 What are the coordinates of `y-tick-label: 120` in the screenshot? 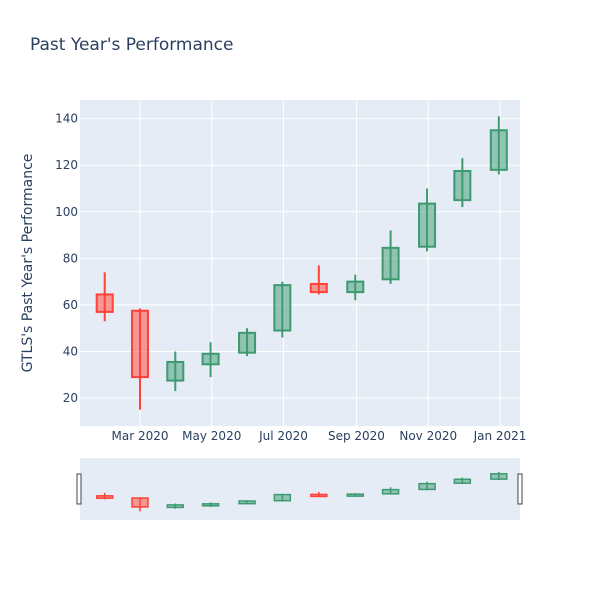 It's located at (66, 165).